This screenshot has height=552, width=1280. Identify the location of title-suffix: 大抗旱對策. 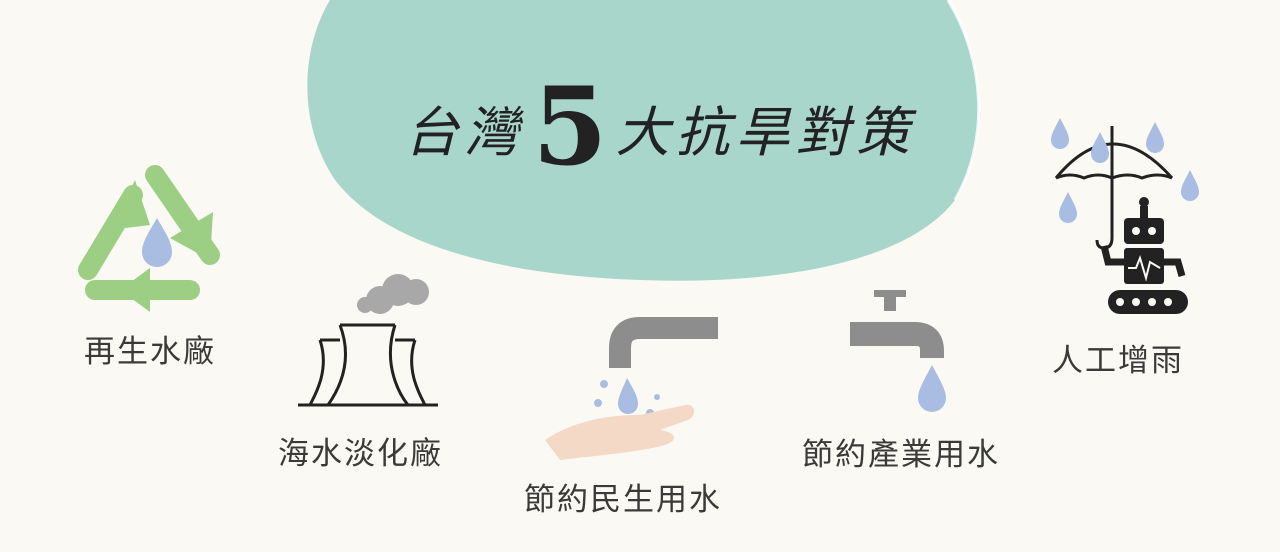
(765, 132).